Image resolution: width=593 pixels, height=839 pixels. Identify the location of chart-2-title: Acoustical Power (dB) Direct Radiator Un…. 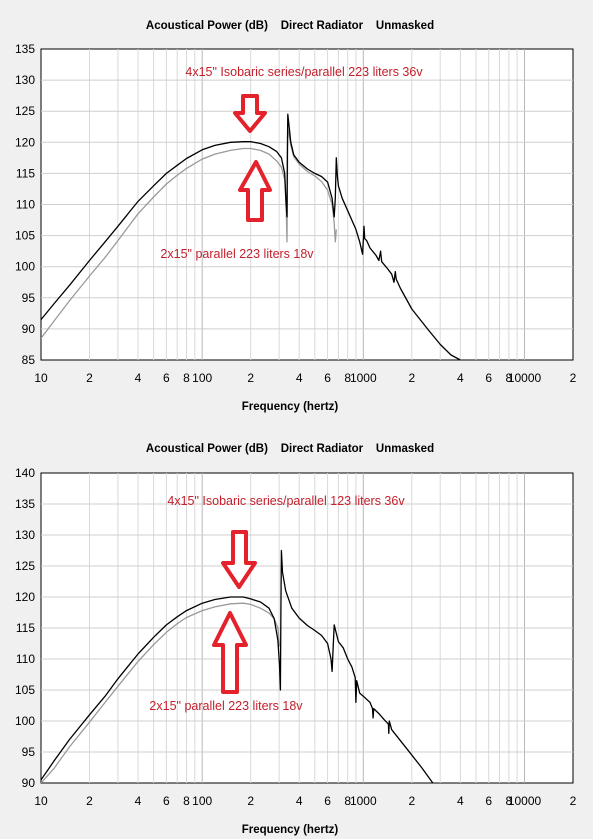
(290, 449).